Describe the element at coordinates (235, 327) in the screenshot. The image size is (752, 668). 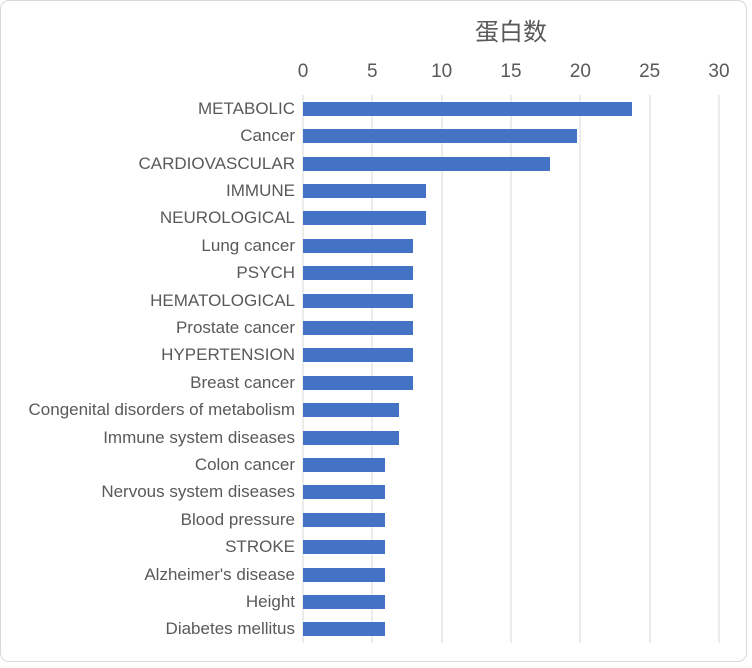
I see `category-label: Prostate cancer` at that location.